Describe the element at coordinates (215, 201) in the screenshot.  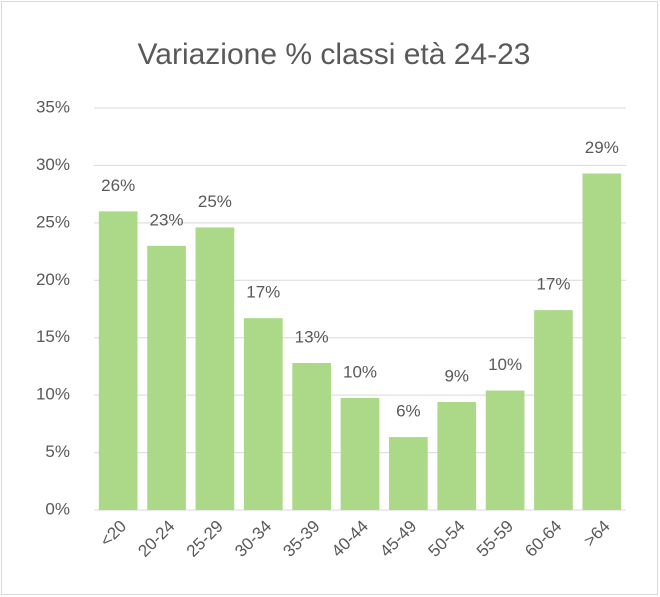
I see `data-label: 25%` at that location.